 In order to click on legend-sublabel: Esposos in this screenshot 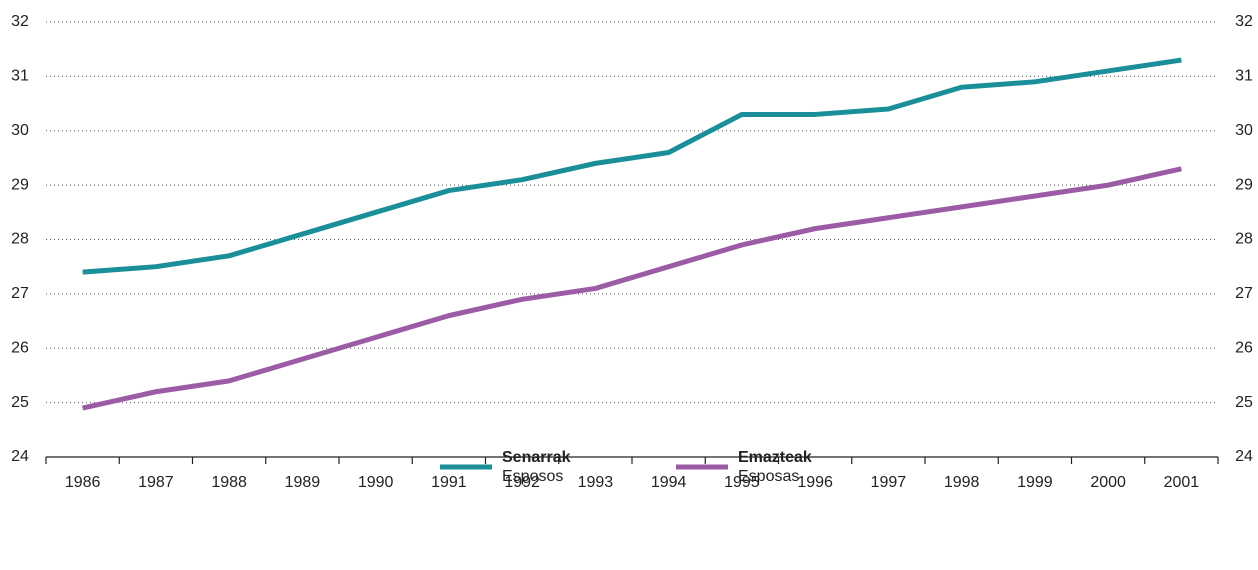, I will do `click(532, 476)`.